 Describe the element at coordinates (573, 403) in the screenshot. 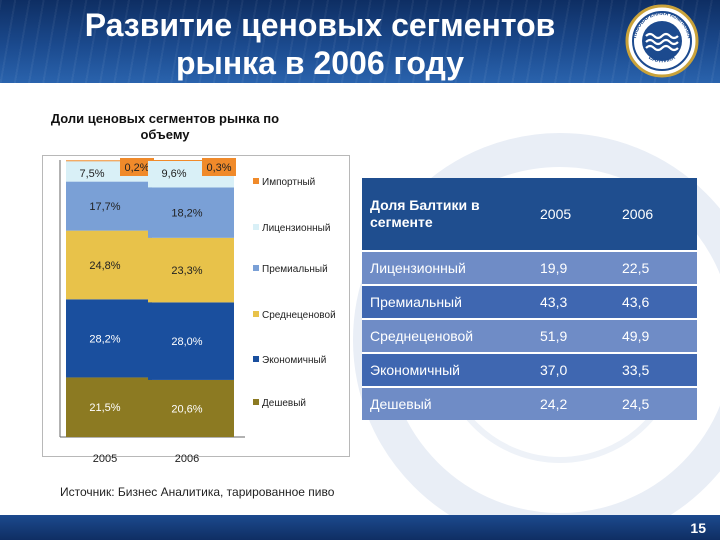

I see `table-cell-2005: 24,2` at that location.